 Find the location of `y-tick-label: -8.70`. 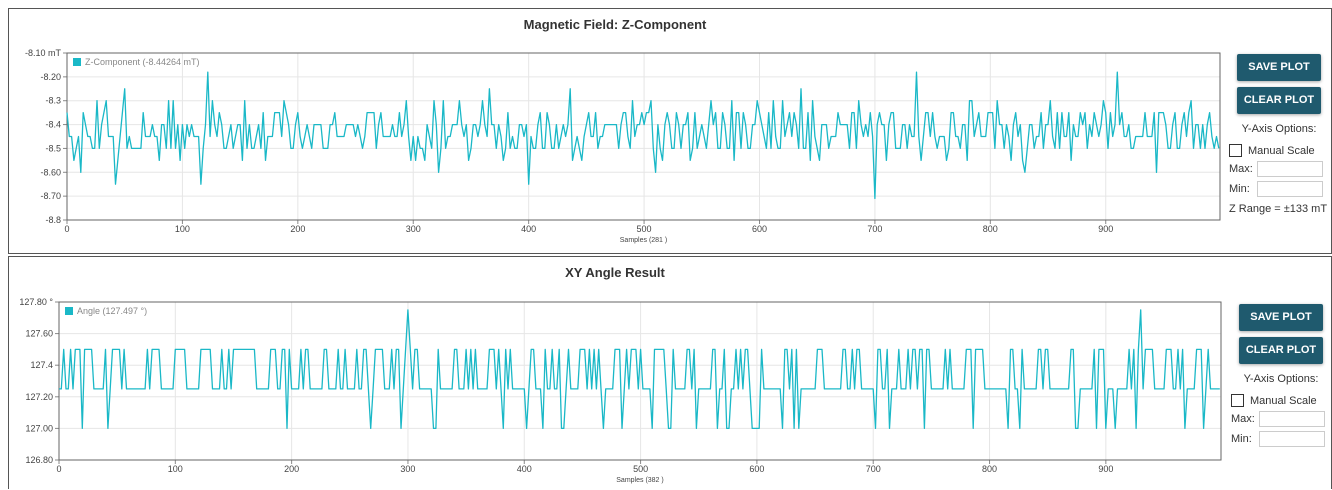

y-tick-label: -8.70 is located at coordinates (50, 196).